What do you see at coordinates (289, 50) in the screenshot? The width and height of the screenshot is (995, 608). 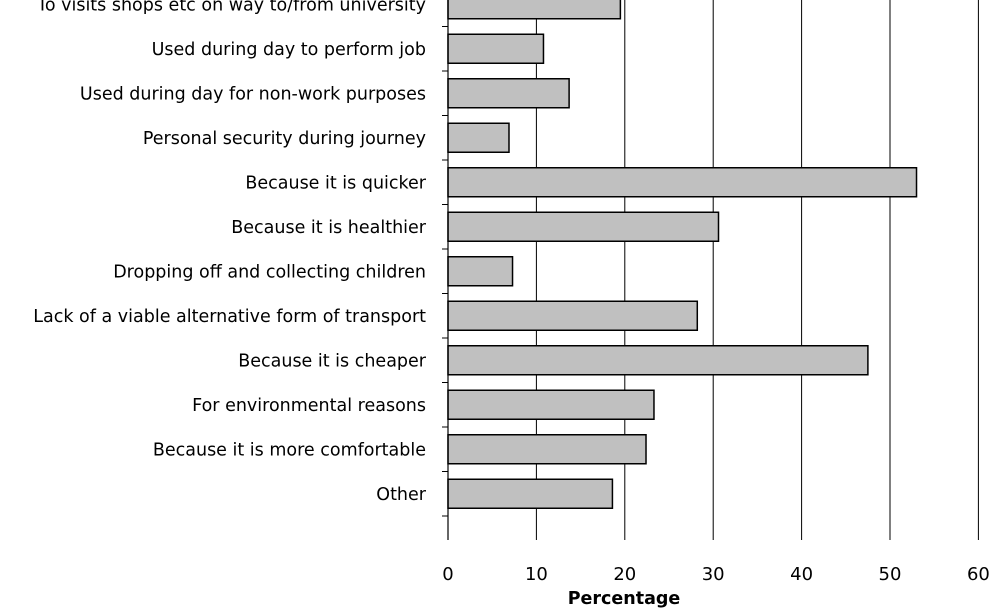 I see `category-label: Used during day to perform job` at bounding box center [289, 50].